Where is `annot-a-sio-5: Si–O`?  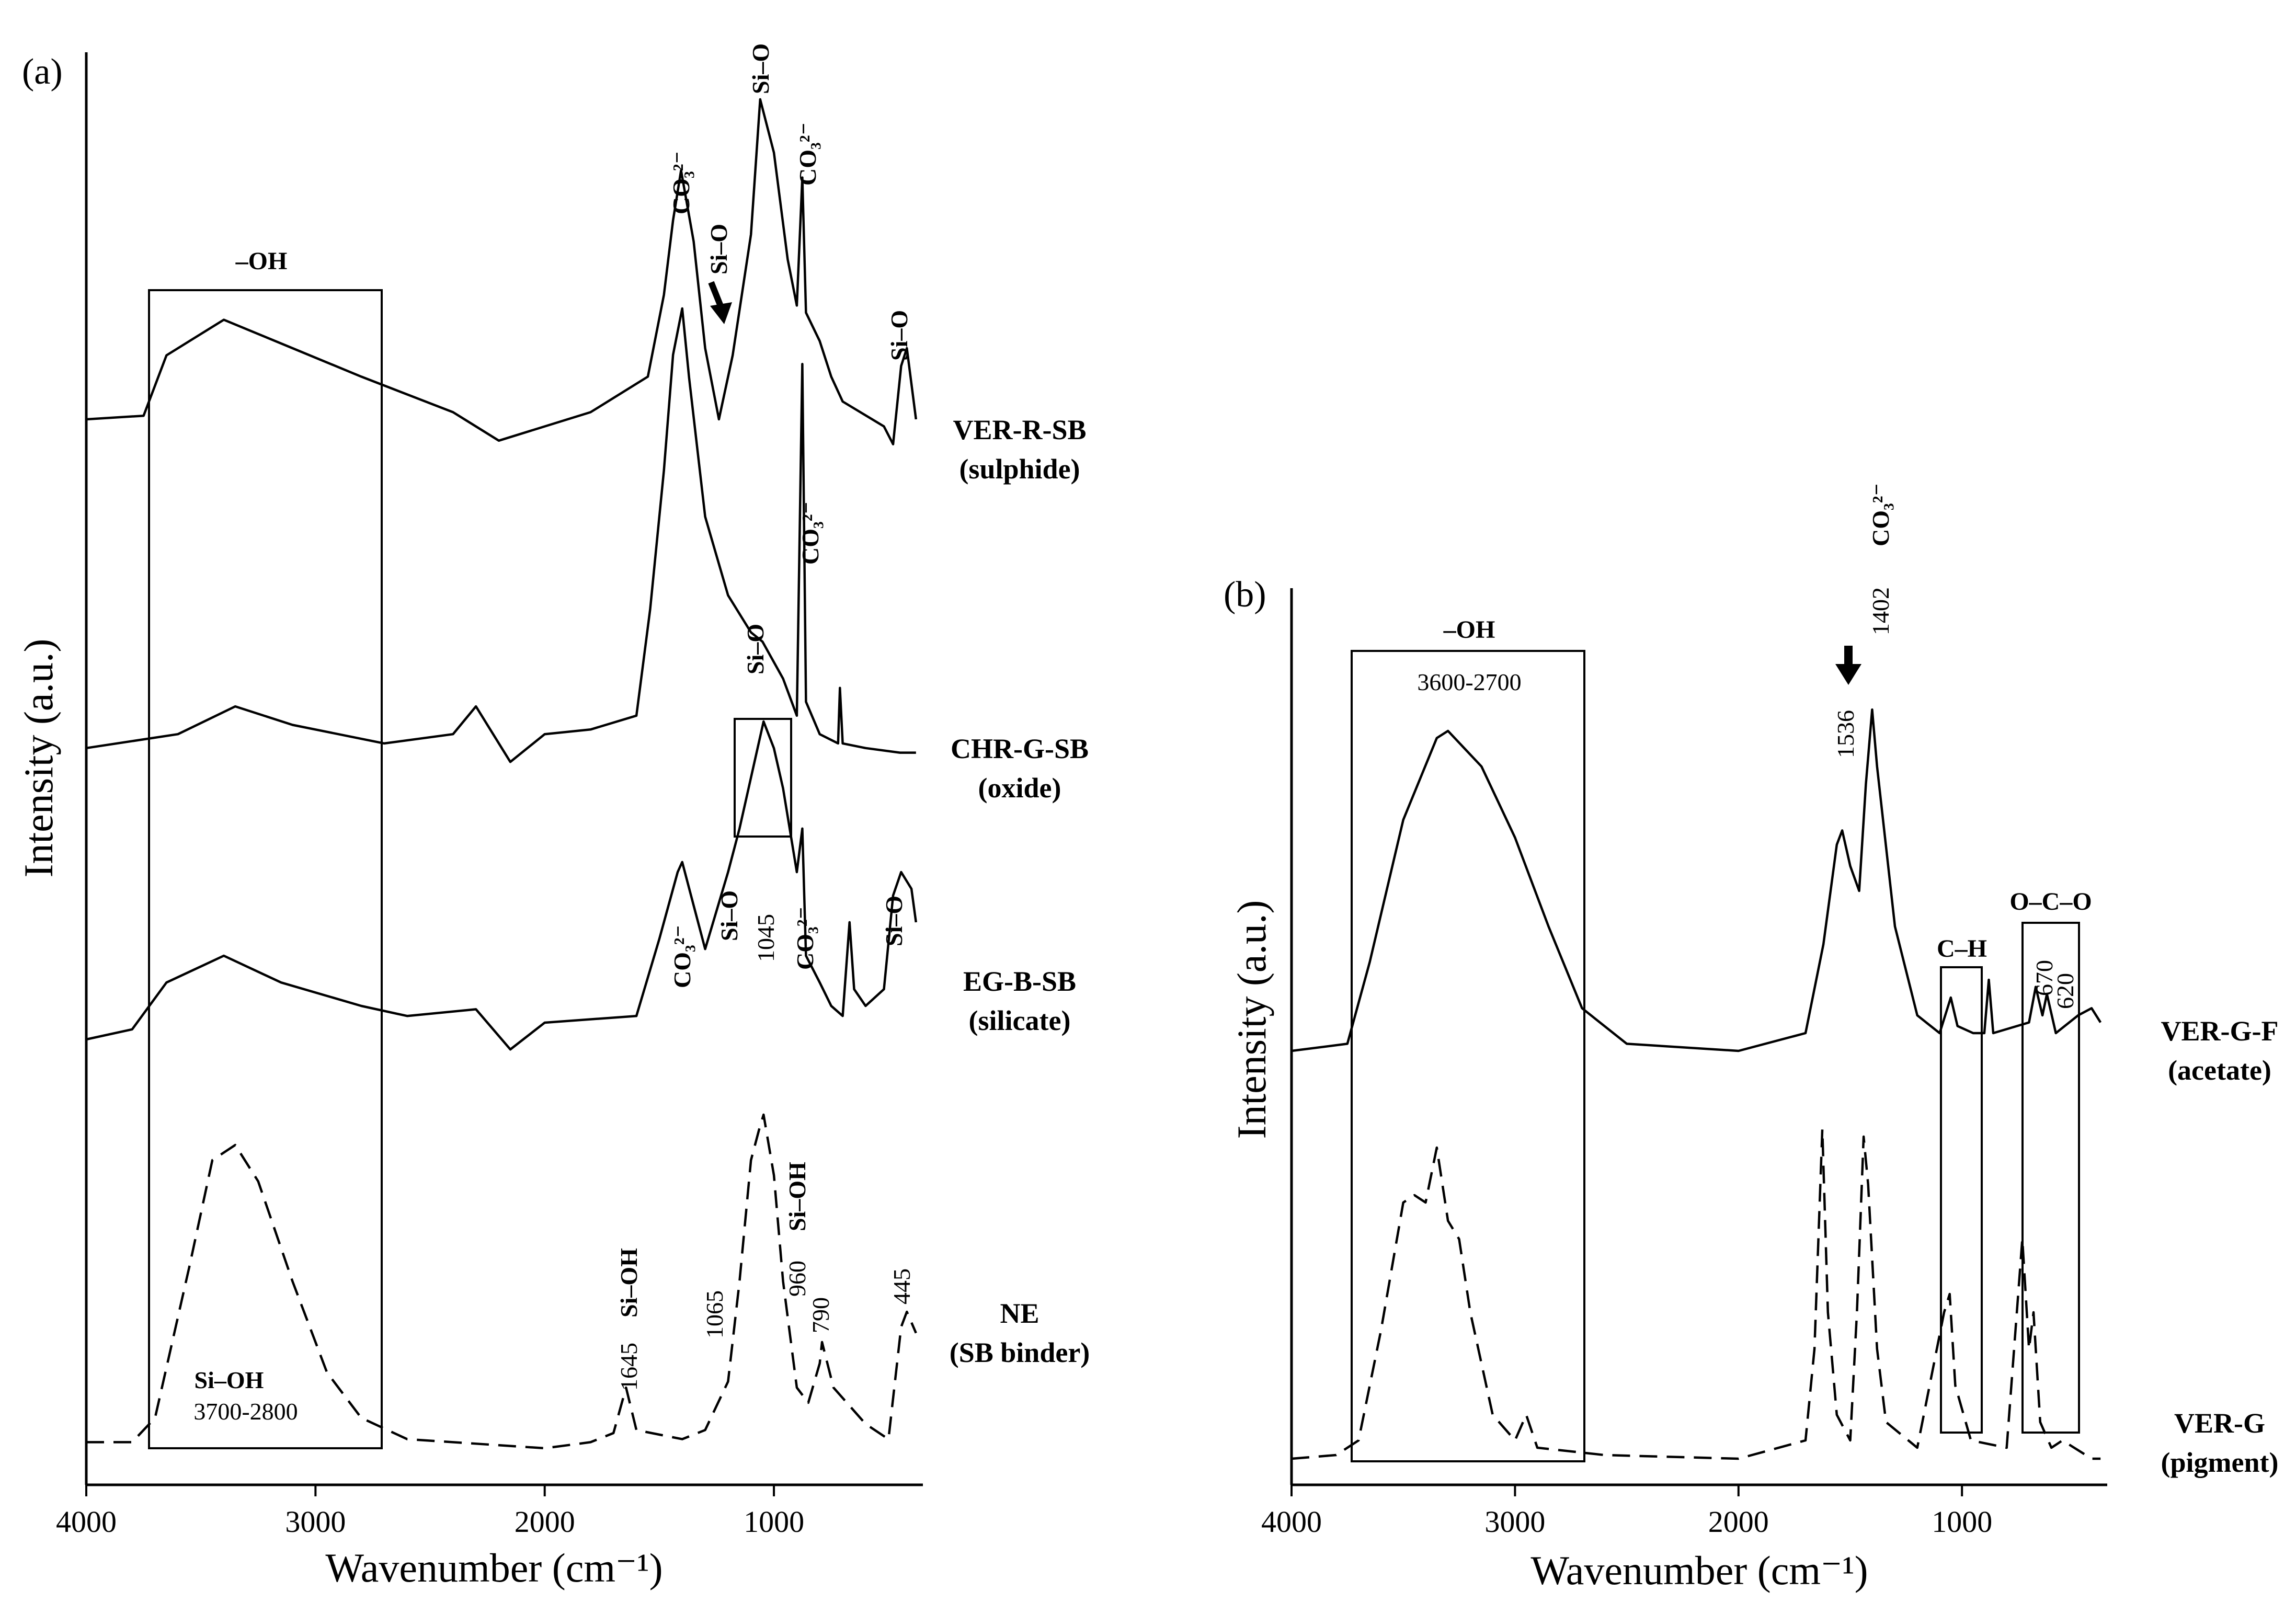
annot-a-sio-5: Si–O is located at coordinates (729, 916).